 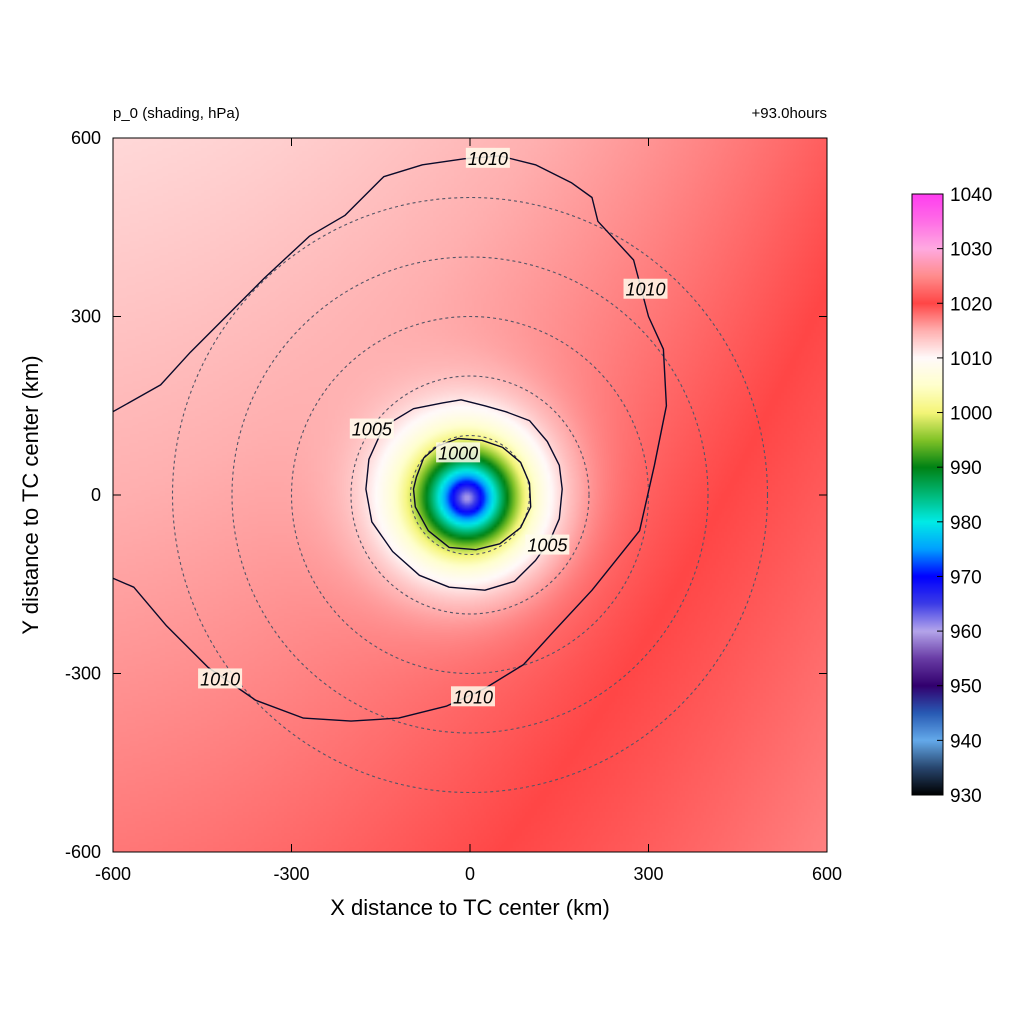 I want to click on colorbar-gradient, so click(x=927, y=494).